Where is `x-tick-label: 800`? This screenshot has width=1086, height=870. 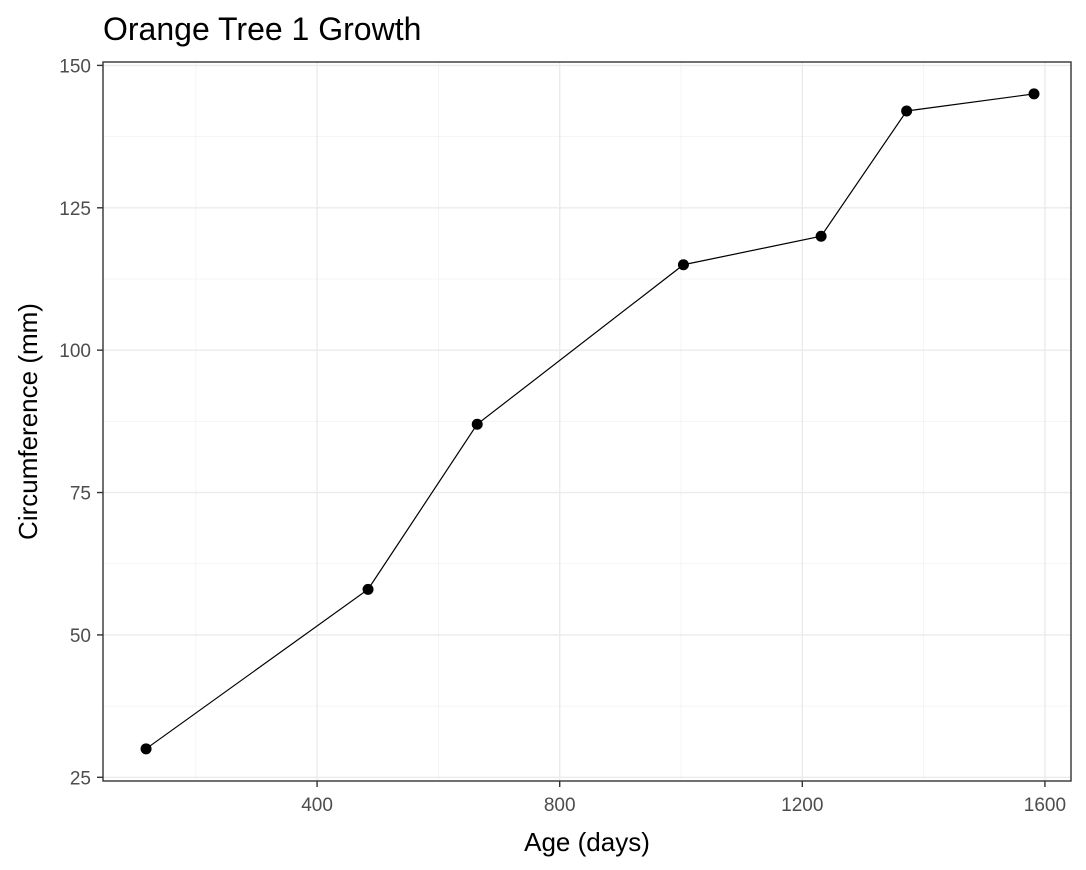
x-tick-label: 800 is located at coordinates (560, 805).